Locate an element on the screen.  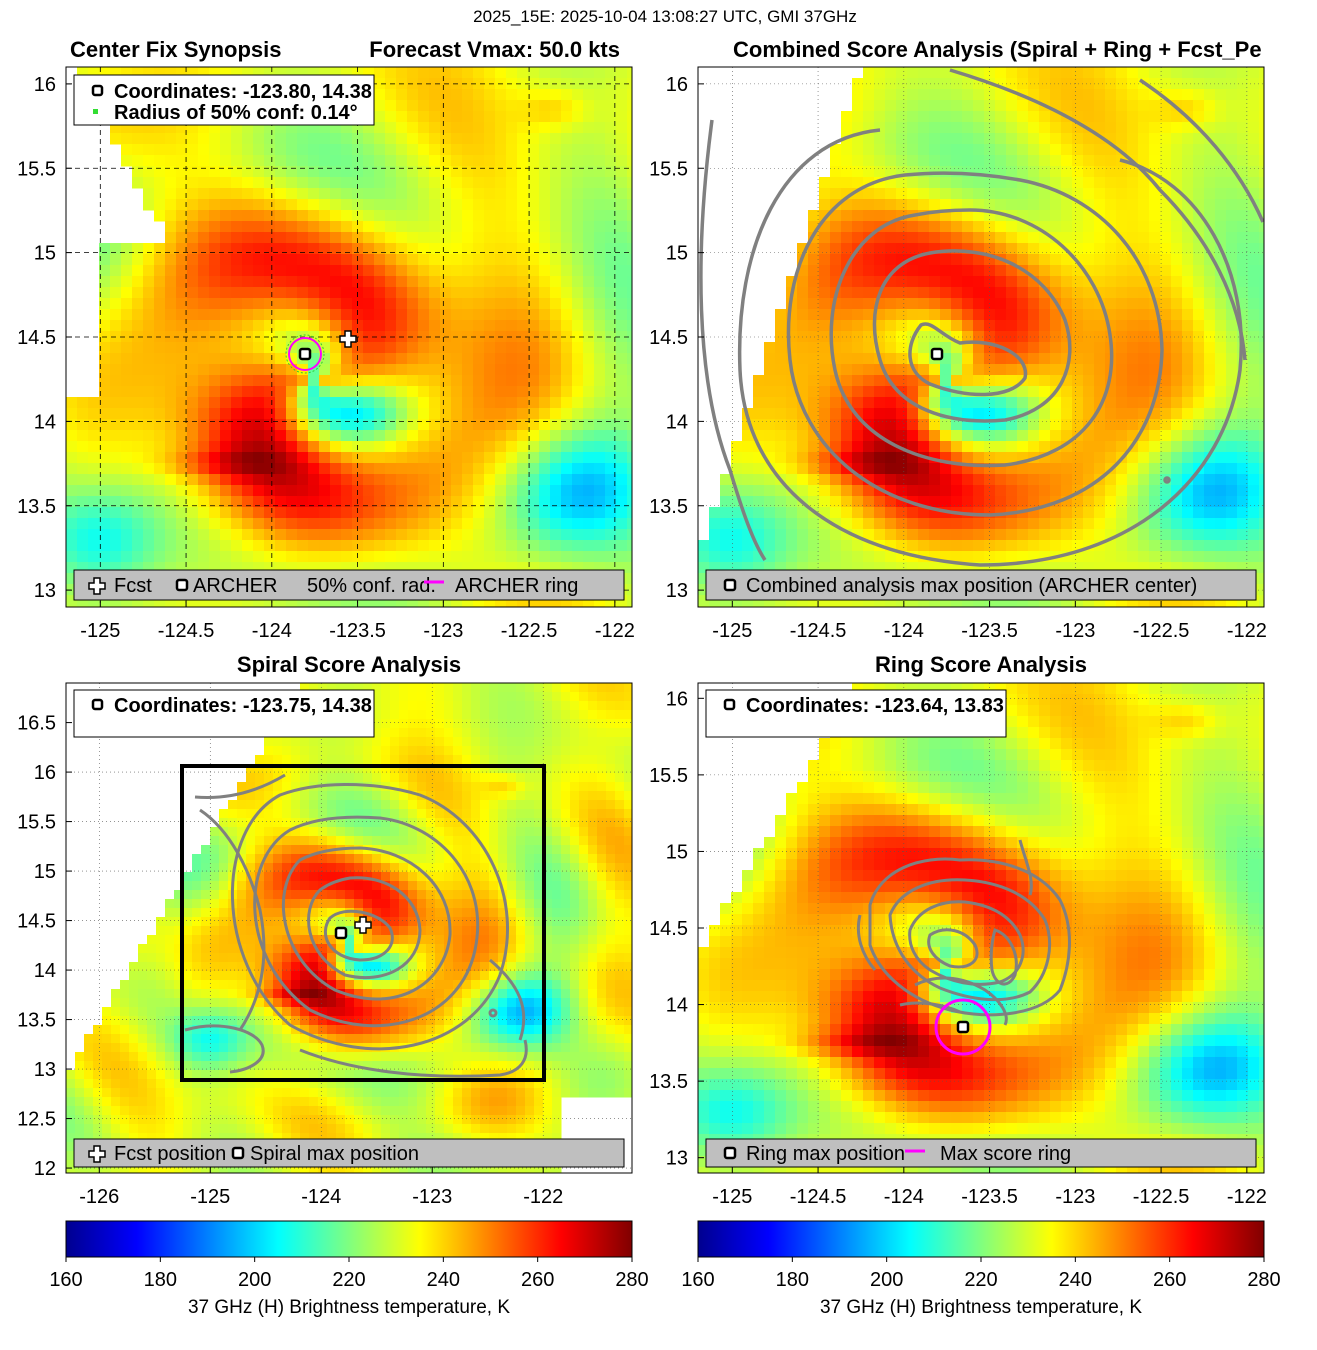
heatA-cell-1981 is located at coordinates (314, 513).